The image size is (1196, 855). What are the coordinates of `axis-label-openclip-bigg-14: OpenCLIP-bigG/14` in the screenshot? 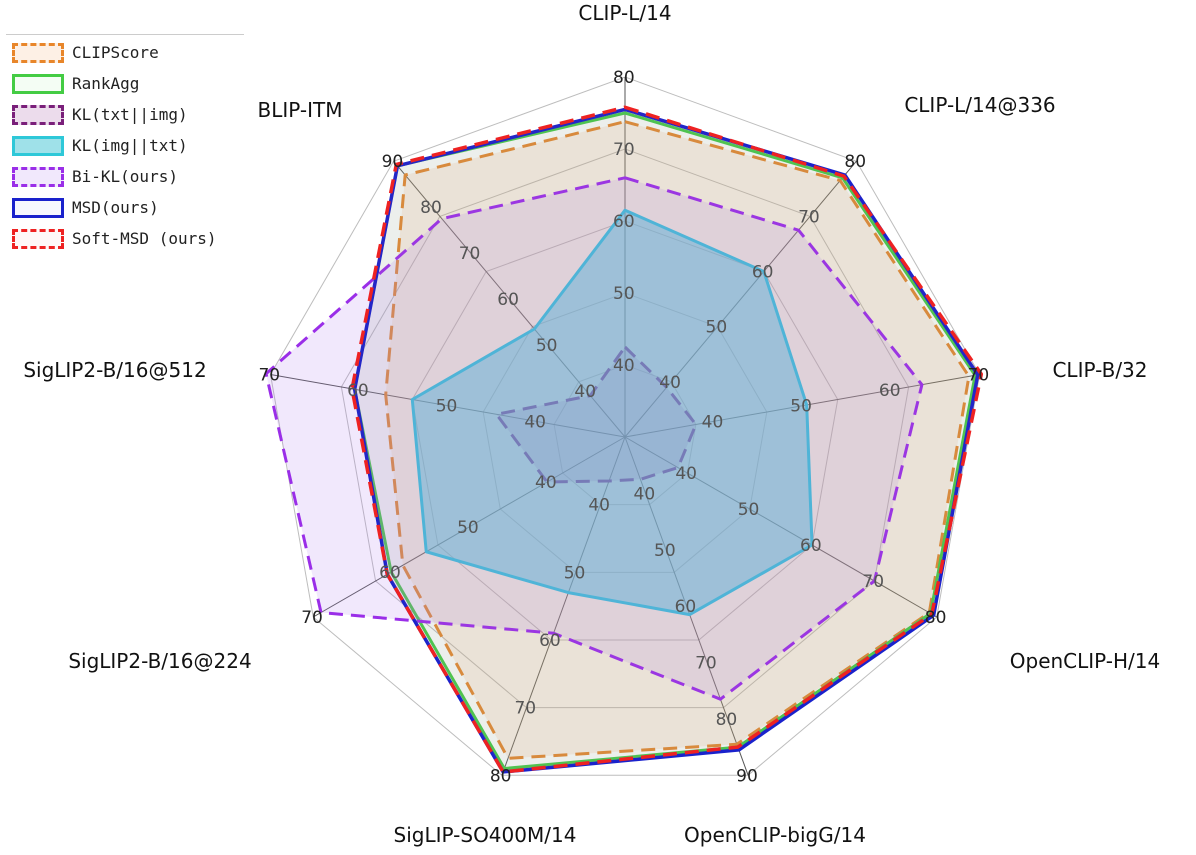 It's located at (775, 835).